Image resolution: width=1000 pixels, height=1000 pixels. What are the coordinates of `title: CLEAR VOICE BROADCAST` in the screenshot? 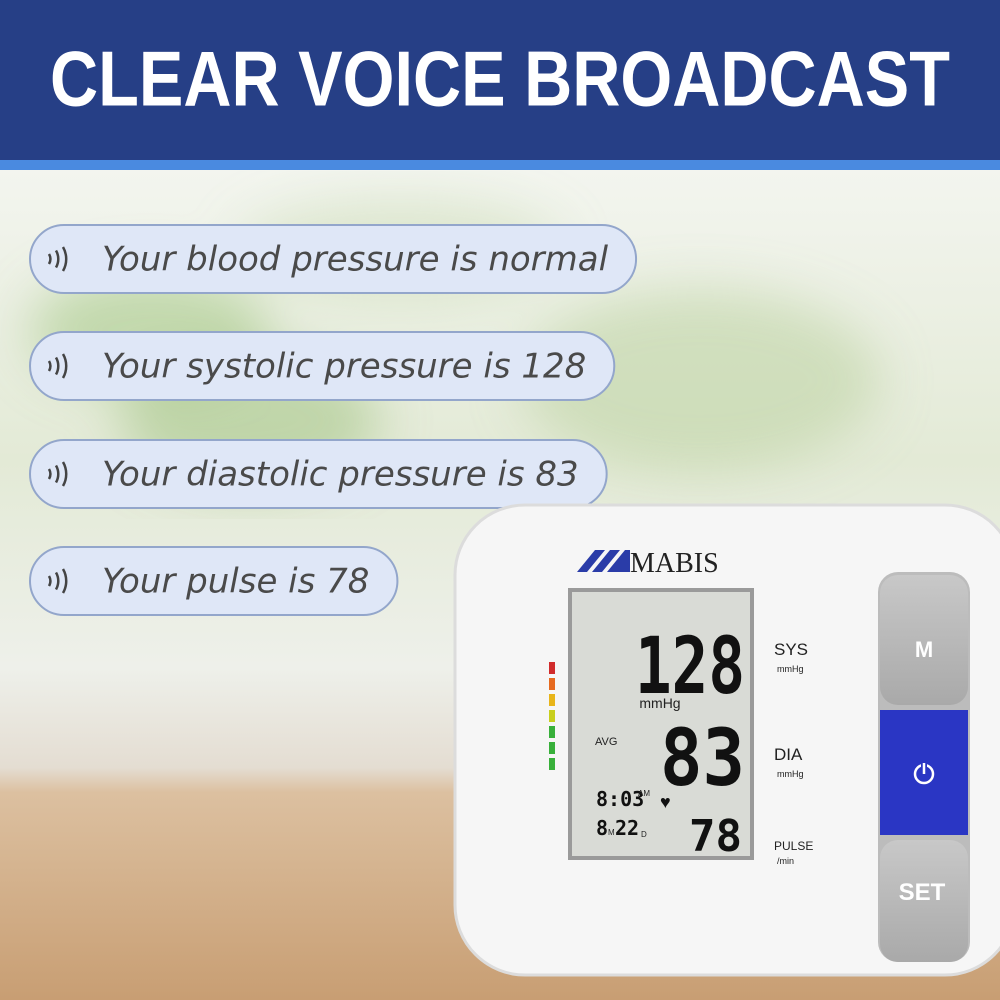 It's located at (500, 79).